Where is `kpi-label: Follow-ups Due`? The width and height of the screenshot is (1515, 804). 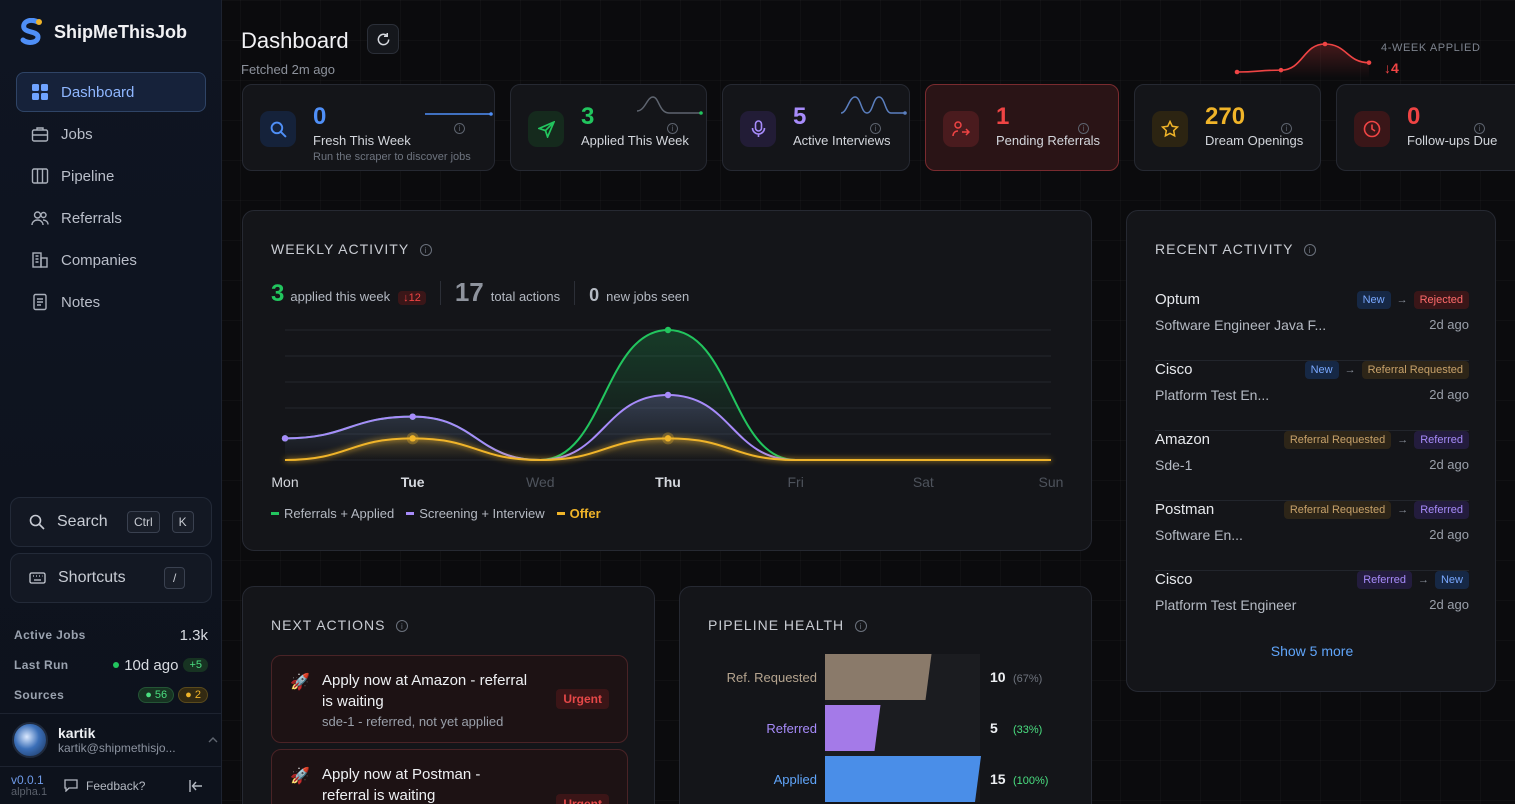 kpi-label: Follow-ups Due is located at coordinates (1452, 140).